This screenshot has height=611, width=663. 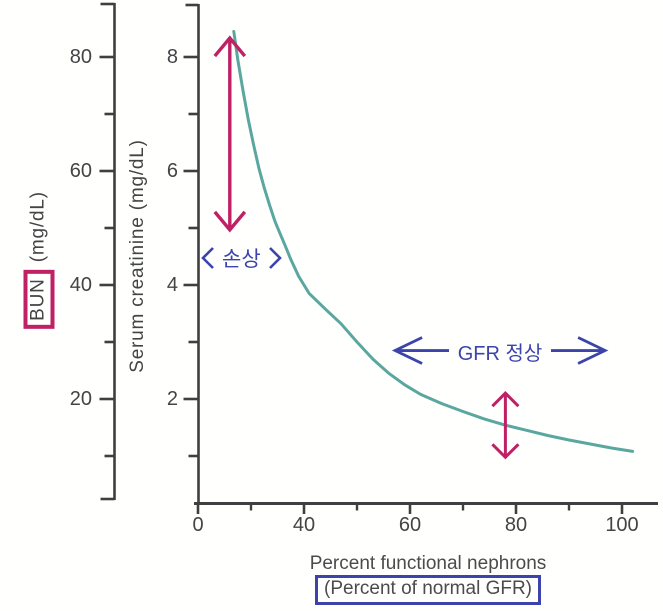 I want to click on x-tick-label: 0, so click(x=198, y=525).